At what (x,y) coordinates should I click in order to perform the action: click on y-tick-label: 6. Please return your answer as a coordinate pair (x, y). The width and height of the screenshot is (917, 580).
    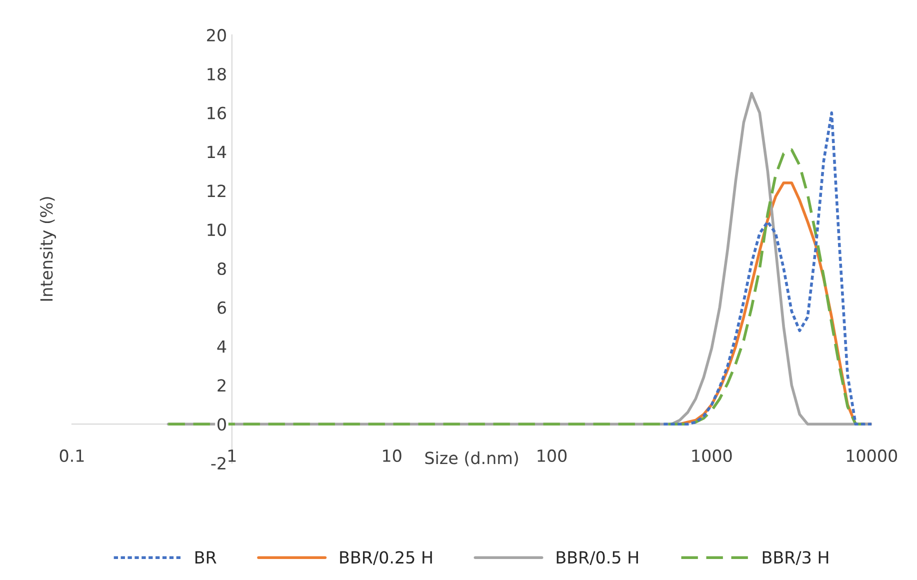
    Looking at the image, I should click on (222, 307).